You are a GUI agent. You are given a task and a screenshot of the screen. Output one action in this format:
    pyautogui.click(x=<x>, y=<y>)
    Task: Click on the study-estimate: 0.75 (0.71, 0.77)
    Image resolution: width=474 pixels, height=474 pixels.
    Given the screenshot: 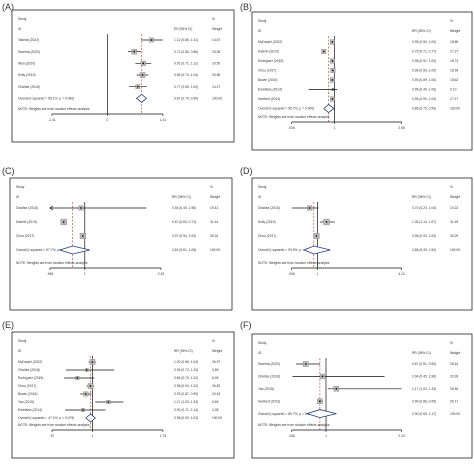 What is the action you would take?
    pyautogui.click(x=424, y=52)
    